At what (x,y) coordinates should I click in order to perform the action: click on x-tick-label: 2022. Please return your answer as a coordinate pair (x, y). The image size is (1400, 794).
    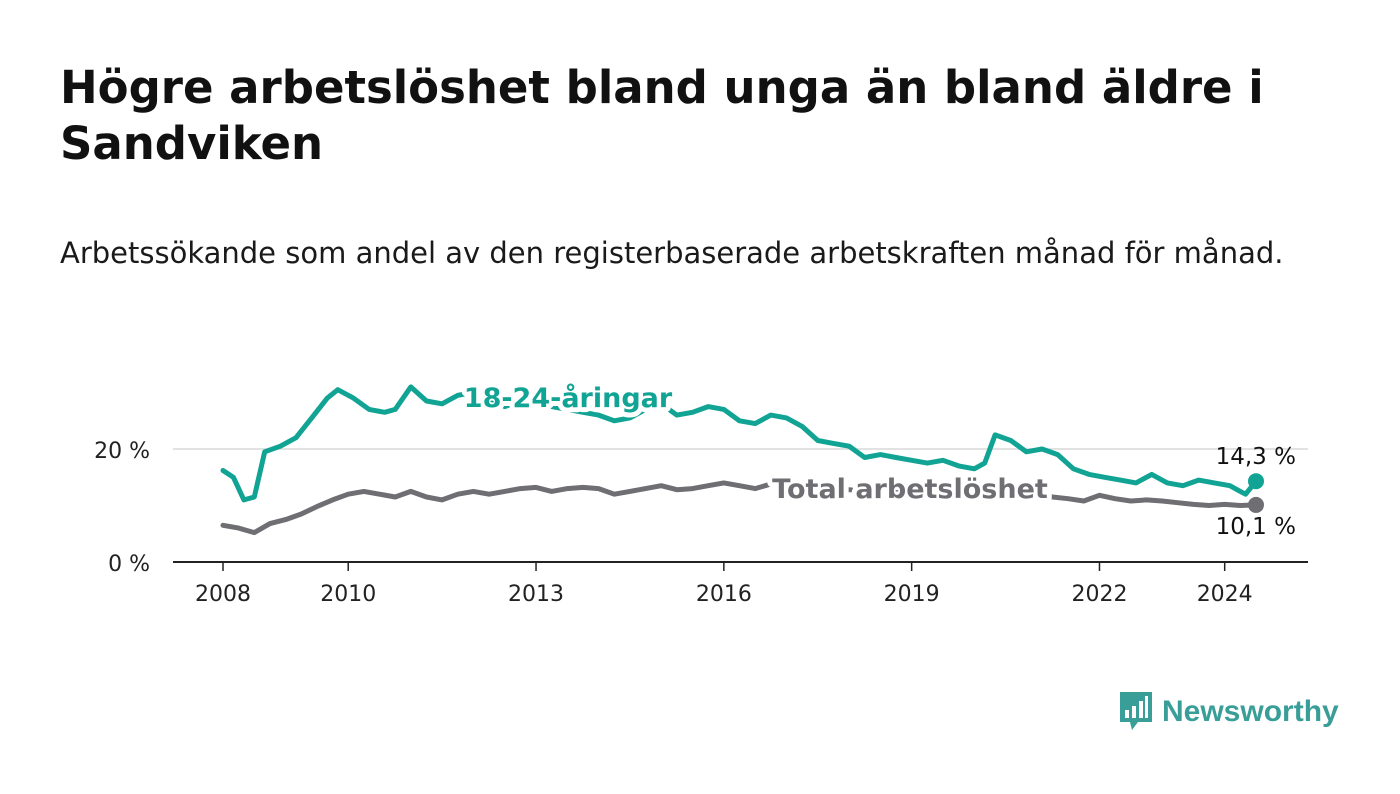
    Looking at the image, I should click on (1099, 594).